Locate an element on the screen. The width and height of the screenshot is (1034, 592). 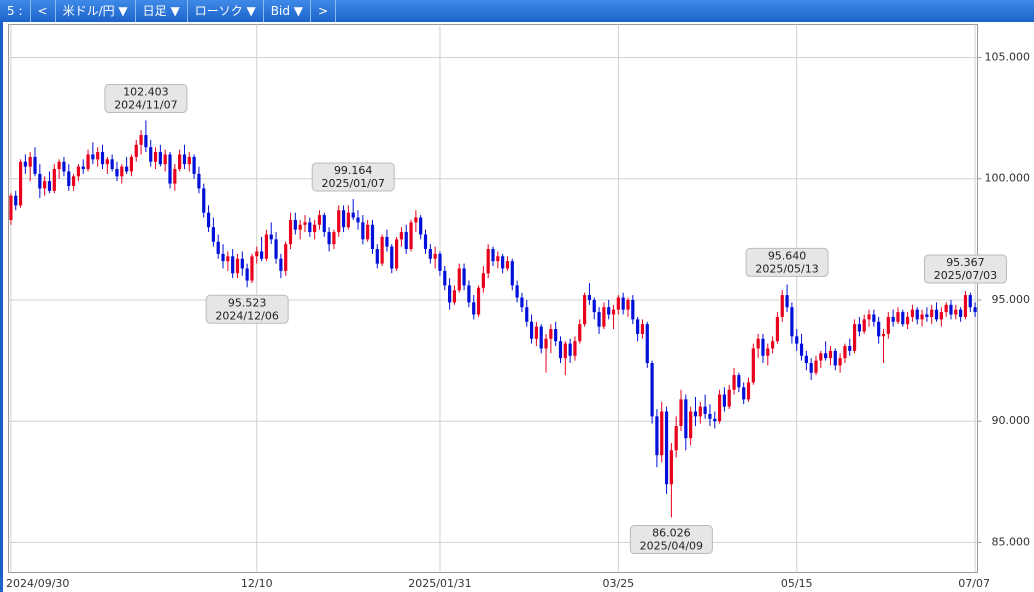
toolbar-item: 5 : is located at coordinates (15, 11).